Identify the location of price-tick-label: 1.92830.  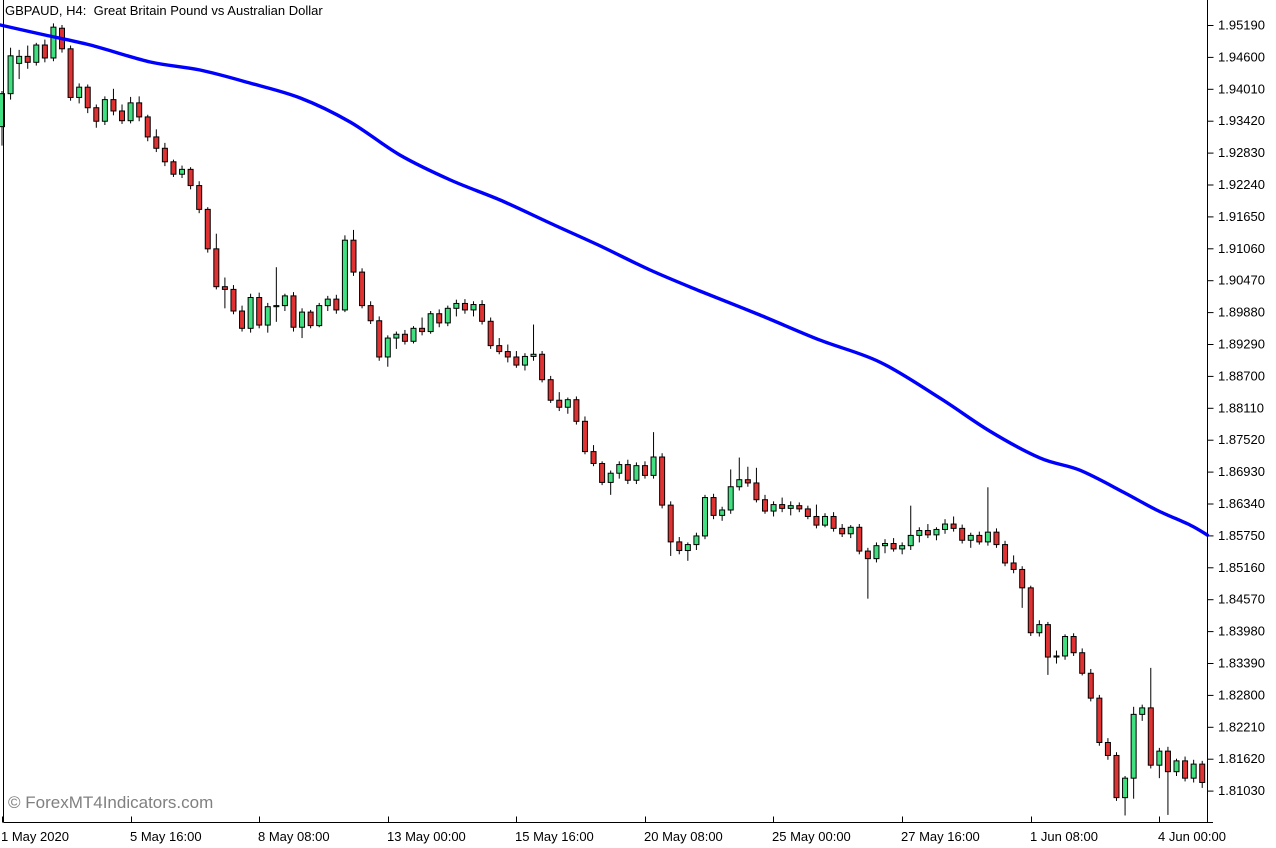
(1241, 152).